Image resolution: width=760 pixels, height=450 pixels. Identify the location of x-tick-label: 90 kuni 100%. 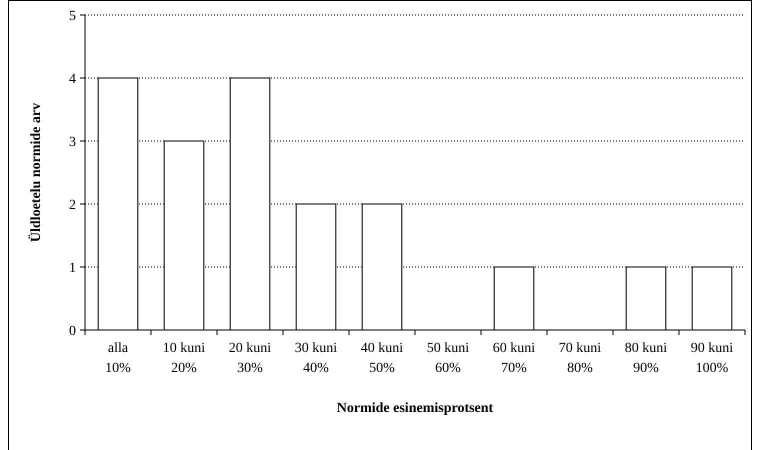
(712, 358).